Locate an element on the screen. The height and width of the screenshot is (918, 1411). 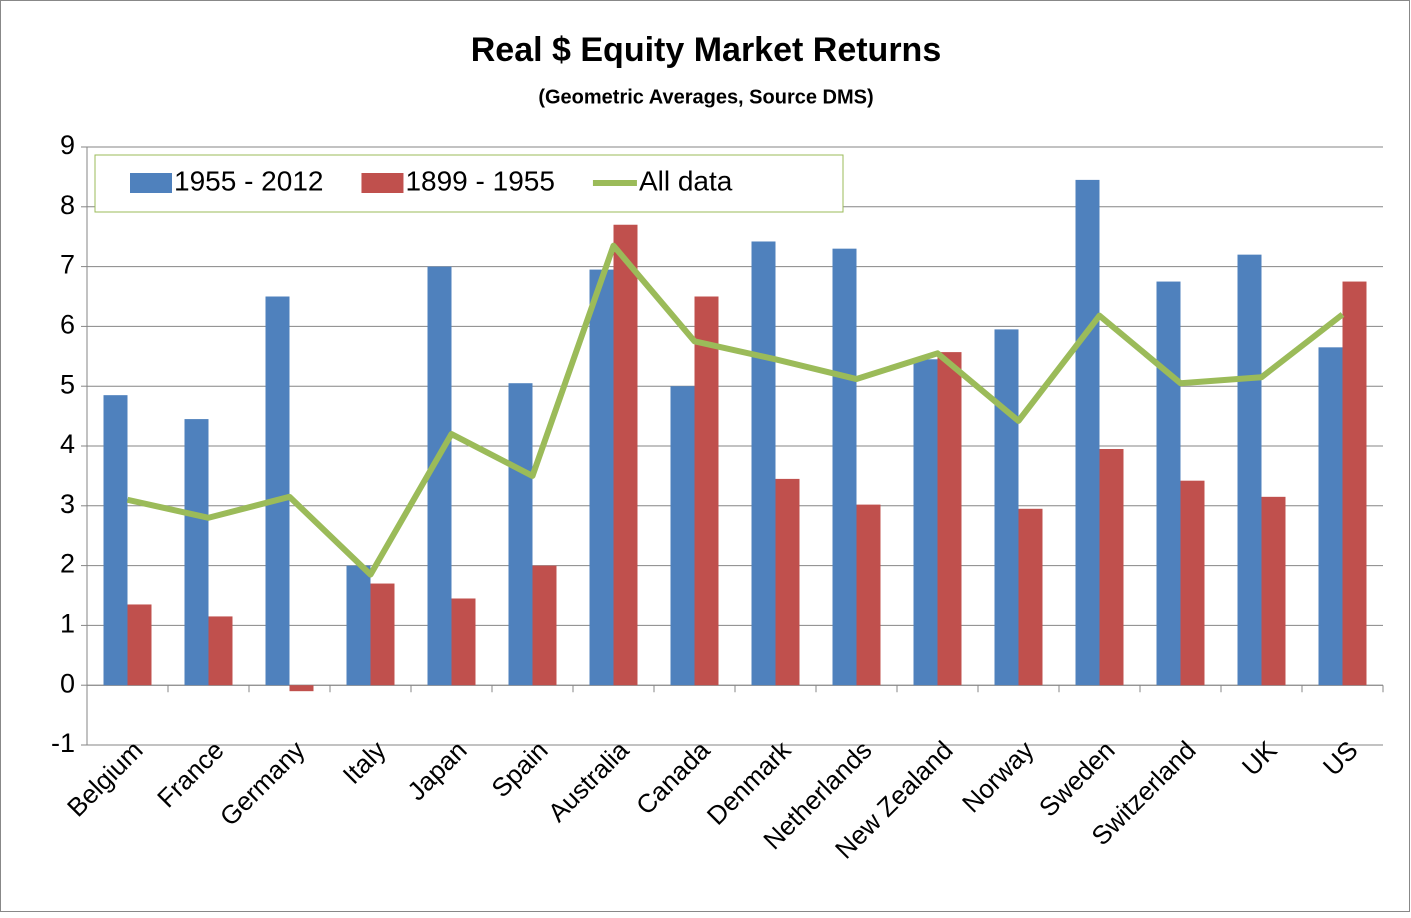
y-tick-label: 1 is located at coordinates (67, 624).